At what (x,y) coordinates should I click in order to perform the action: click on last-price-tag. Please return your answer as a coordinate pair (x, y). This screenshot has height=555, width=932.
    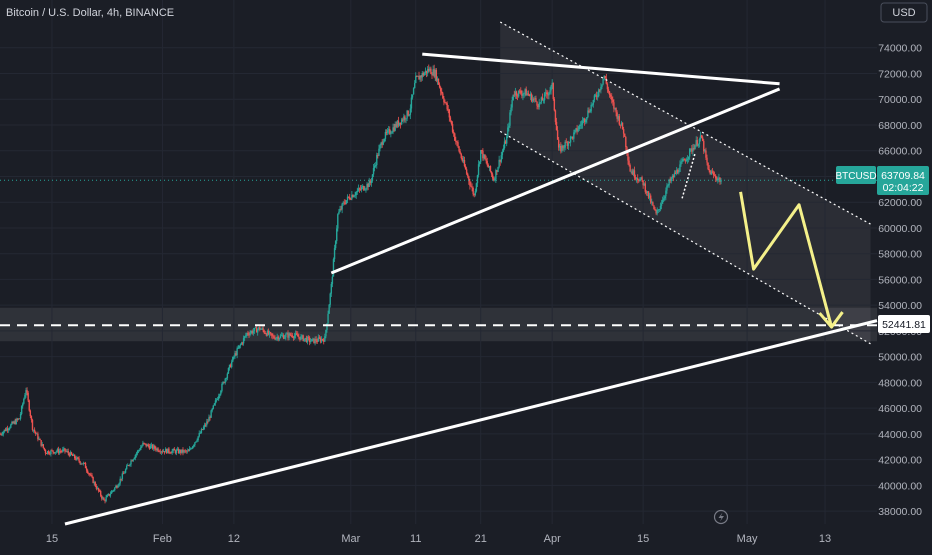
    Looking at the image, I should click on (903, 180).